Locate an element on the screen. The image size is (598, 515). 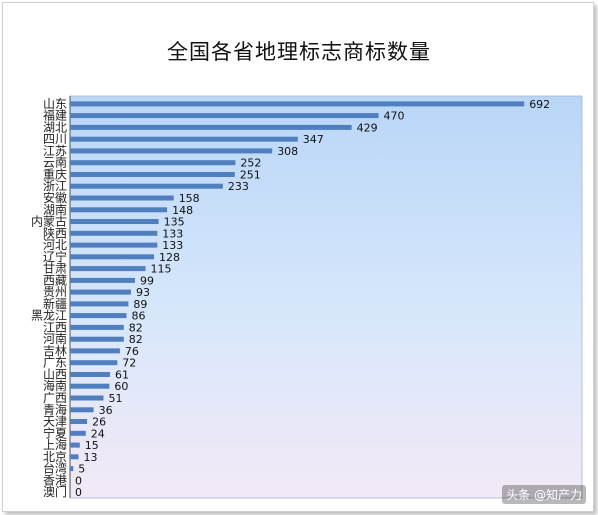
value-label: 470 is located at coordinates (394, 116).